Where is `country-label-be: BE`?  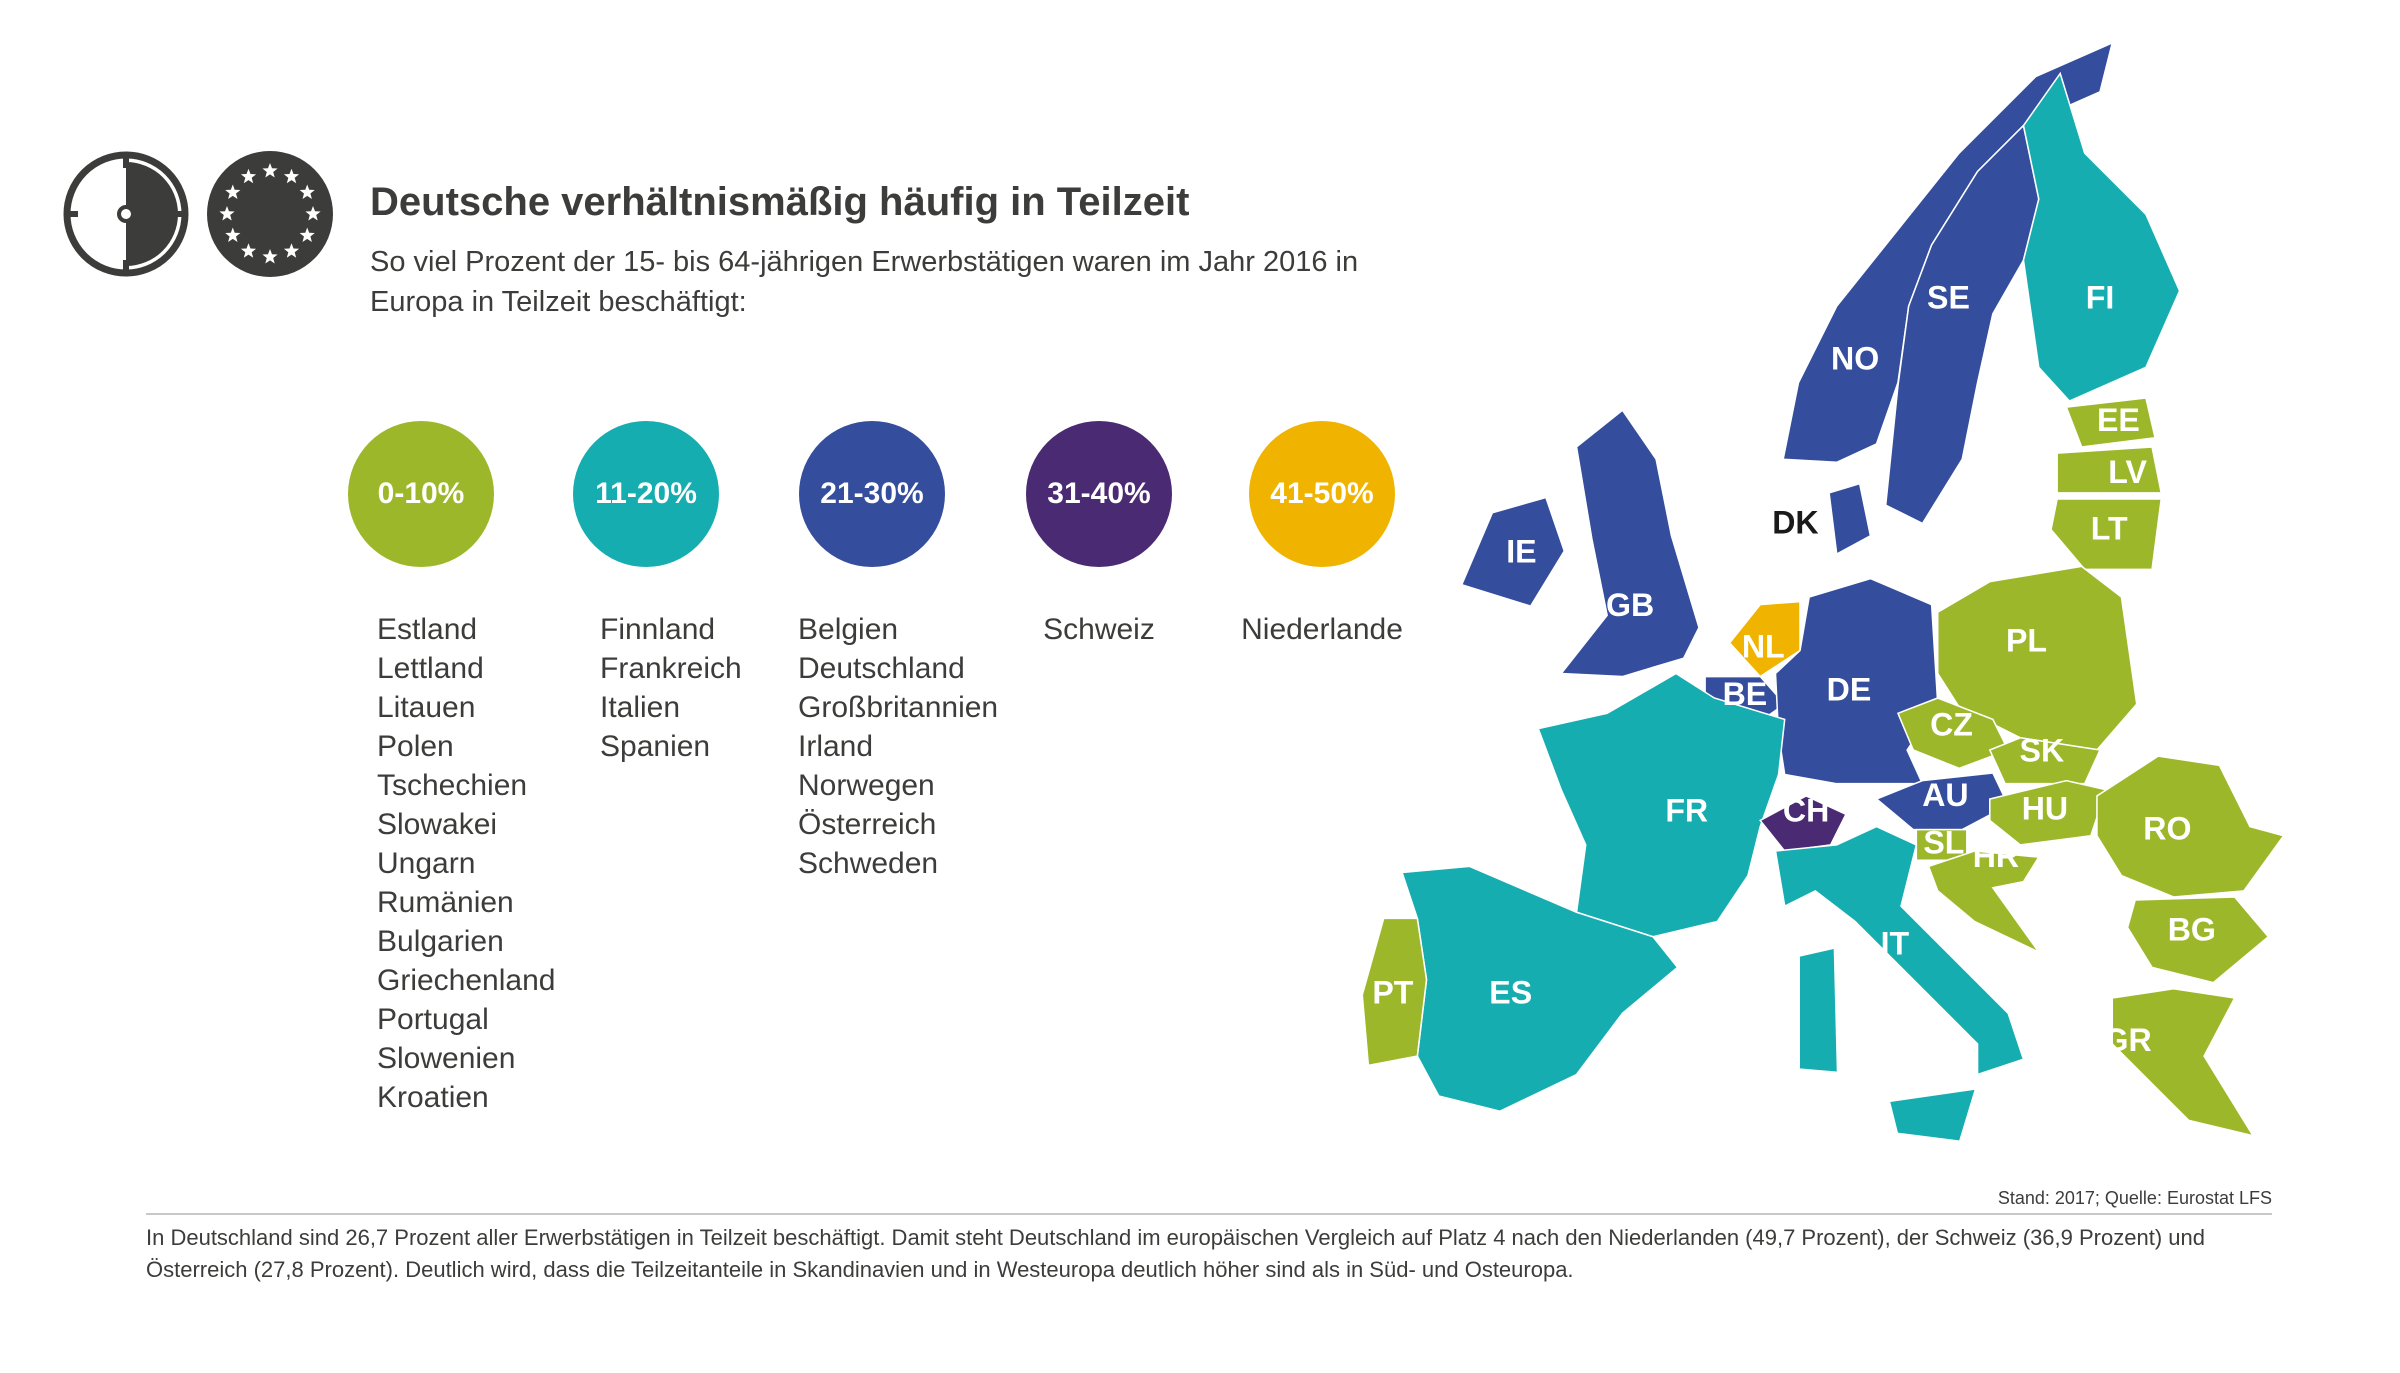 country-label-be: BE is located at coordinates (1745, 694).